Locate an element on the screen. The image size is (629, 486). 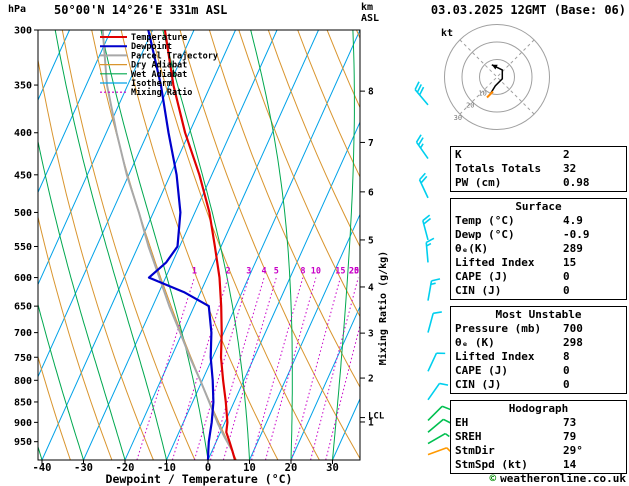
mixing-ratio-value-label: 10 is located at coordinates (316, 272).